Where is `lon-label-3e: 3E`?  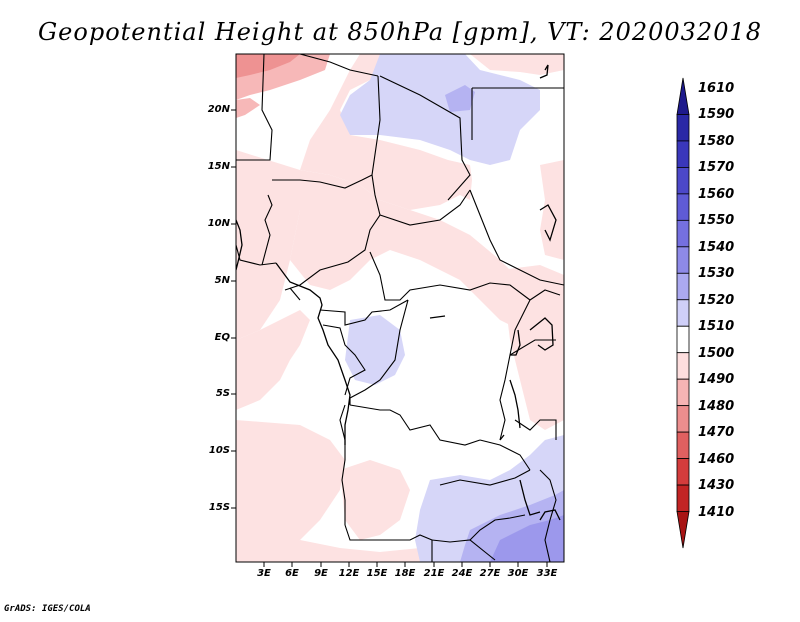 lon-label-3e: 3E is located at coordinates (264, 573).